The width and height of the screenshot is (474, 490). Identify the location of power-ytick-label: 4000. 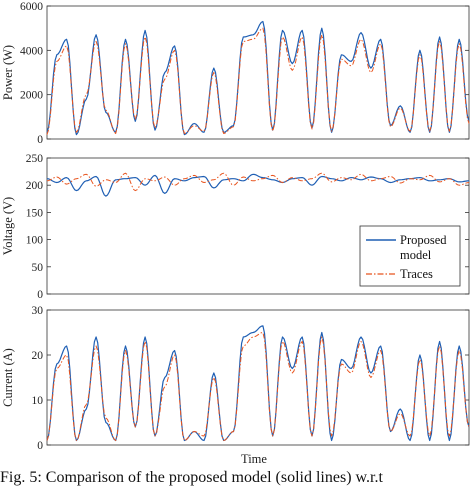
(31, 51).